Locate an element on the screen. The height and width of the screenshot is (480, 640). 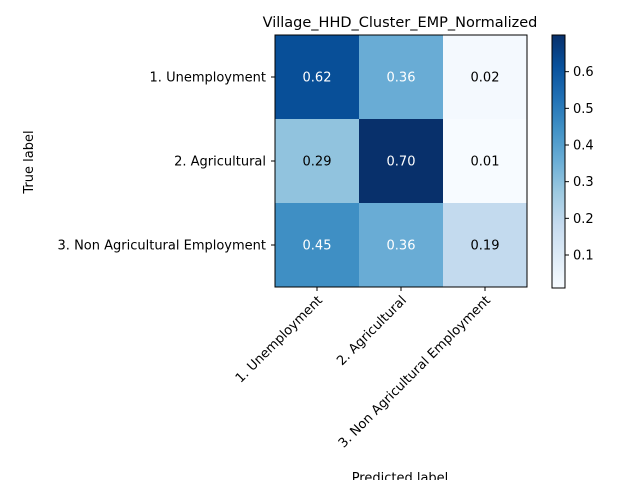
y-tick-label: 1. Unemployment is located at coordinates (208, 78).